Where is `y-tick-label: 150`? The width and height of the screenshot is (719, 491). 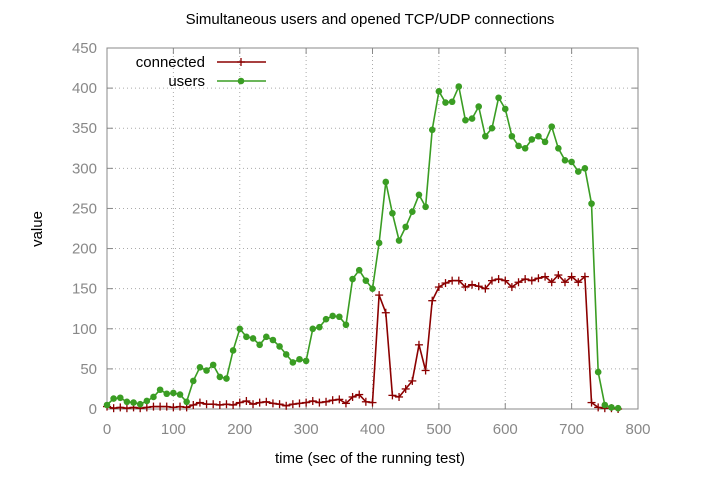
y-tick-label: 150 is located at coordinates (84, 289).